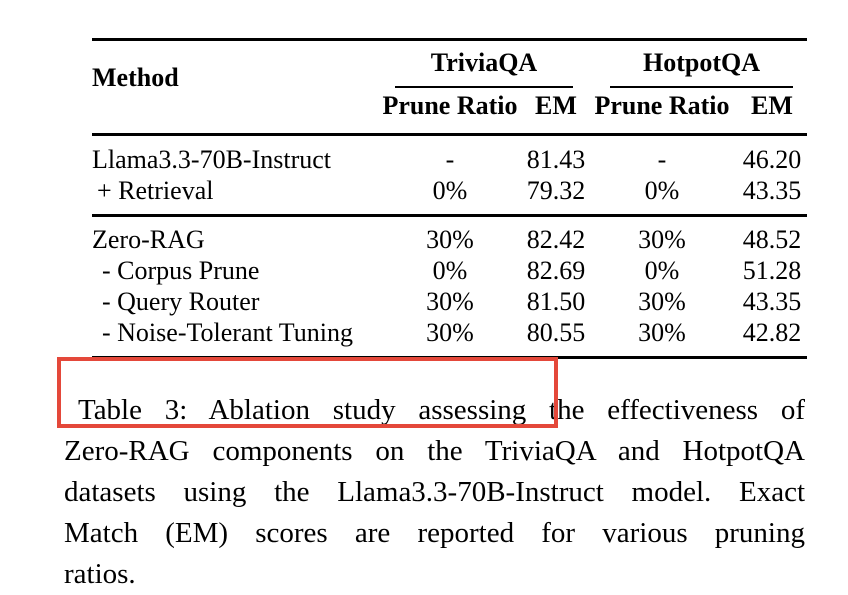  I want to click on value-cell: 51.28, so click(772, 270).